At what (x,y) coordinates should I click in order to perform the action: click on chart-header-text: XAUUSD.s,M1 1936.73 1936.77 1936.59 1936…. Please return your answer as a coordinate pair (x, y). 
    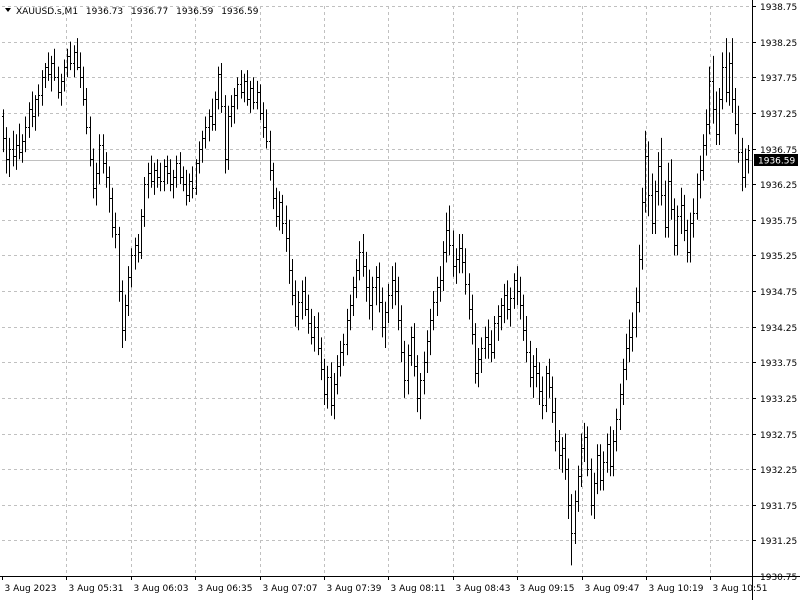
    Looking at the image, I should click on (137, 12).